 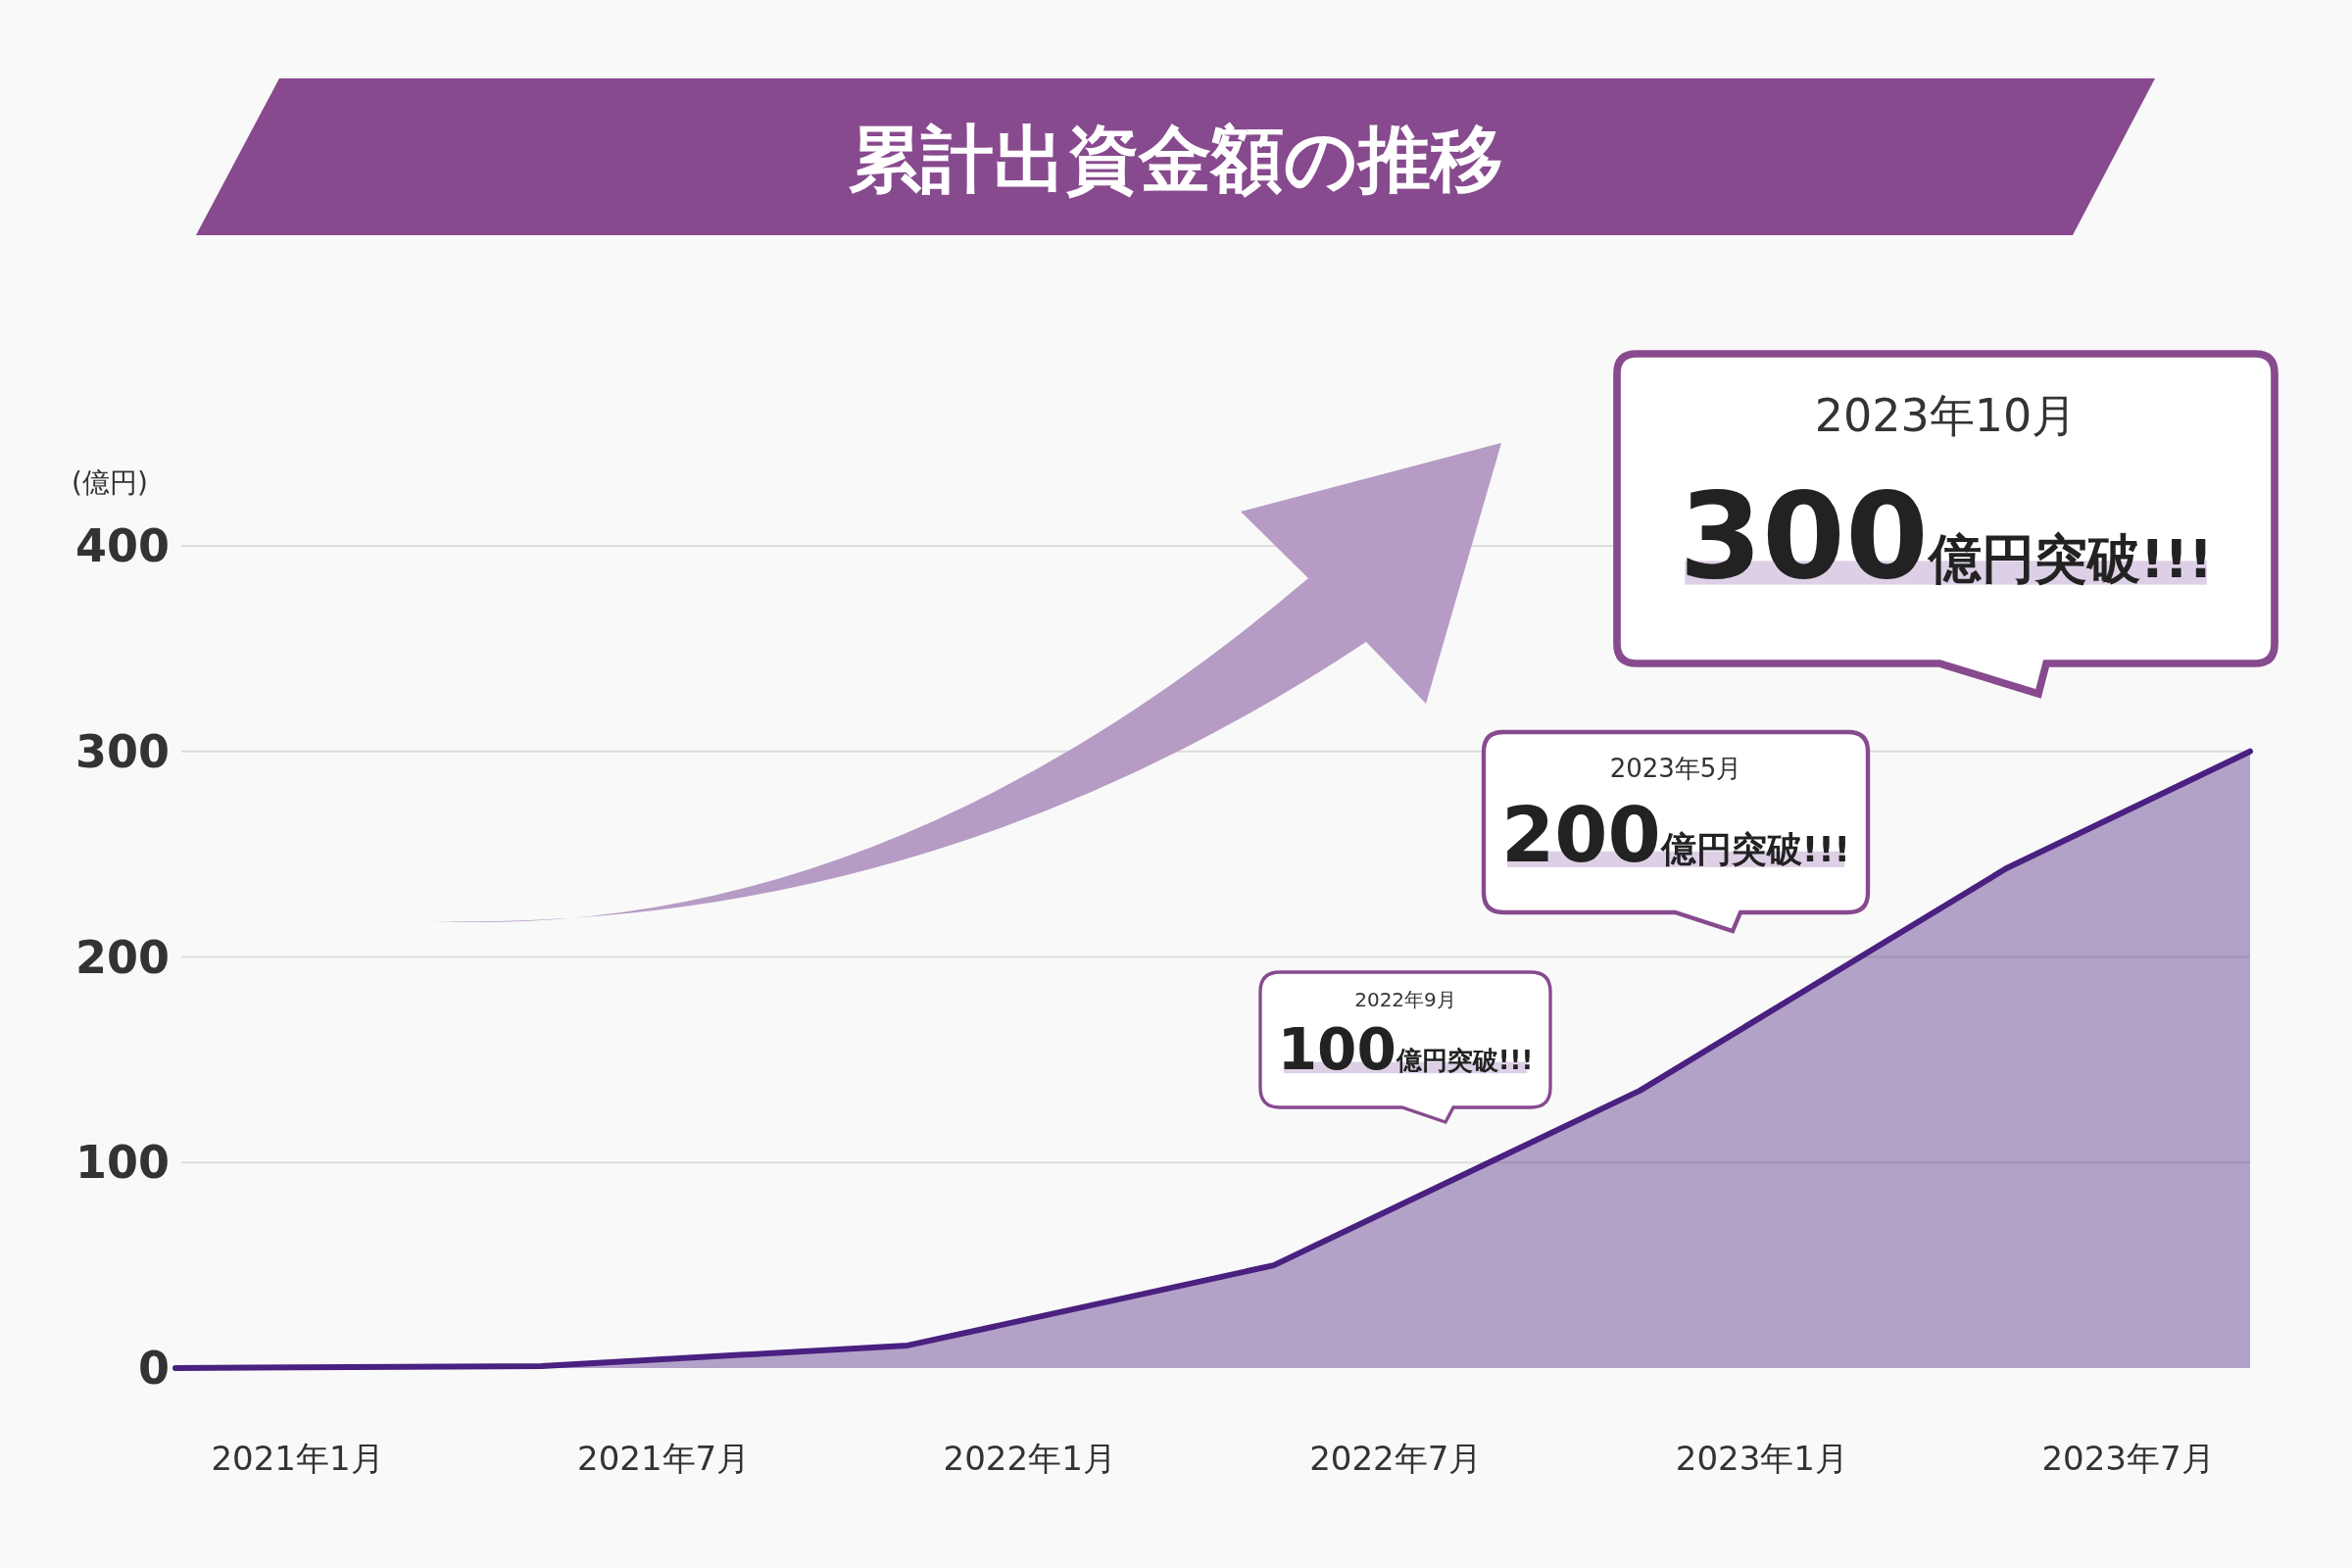 I want to click on annotation: 300億円突破!!!, so click(x=1946, y=536).